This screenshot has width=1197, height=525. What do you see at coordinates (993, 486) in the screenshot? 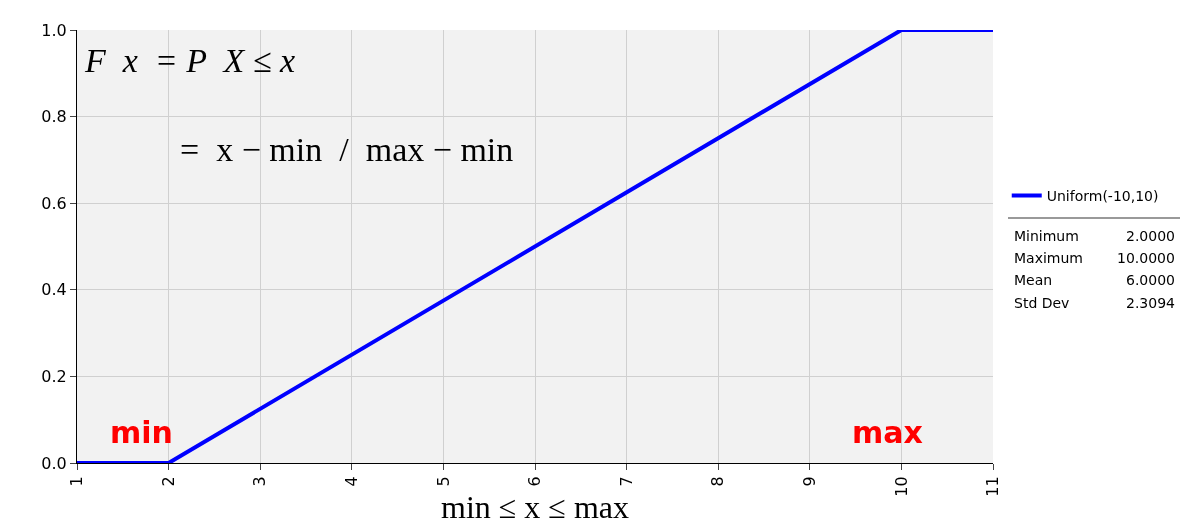
I see `x-tick-label: 11` at bounding box center [993, 486].